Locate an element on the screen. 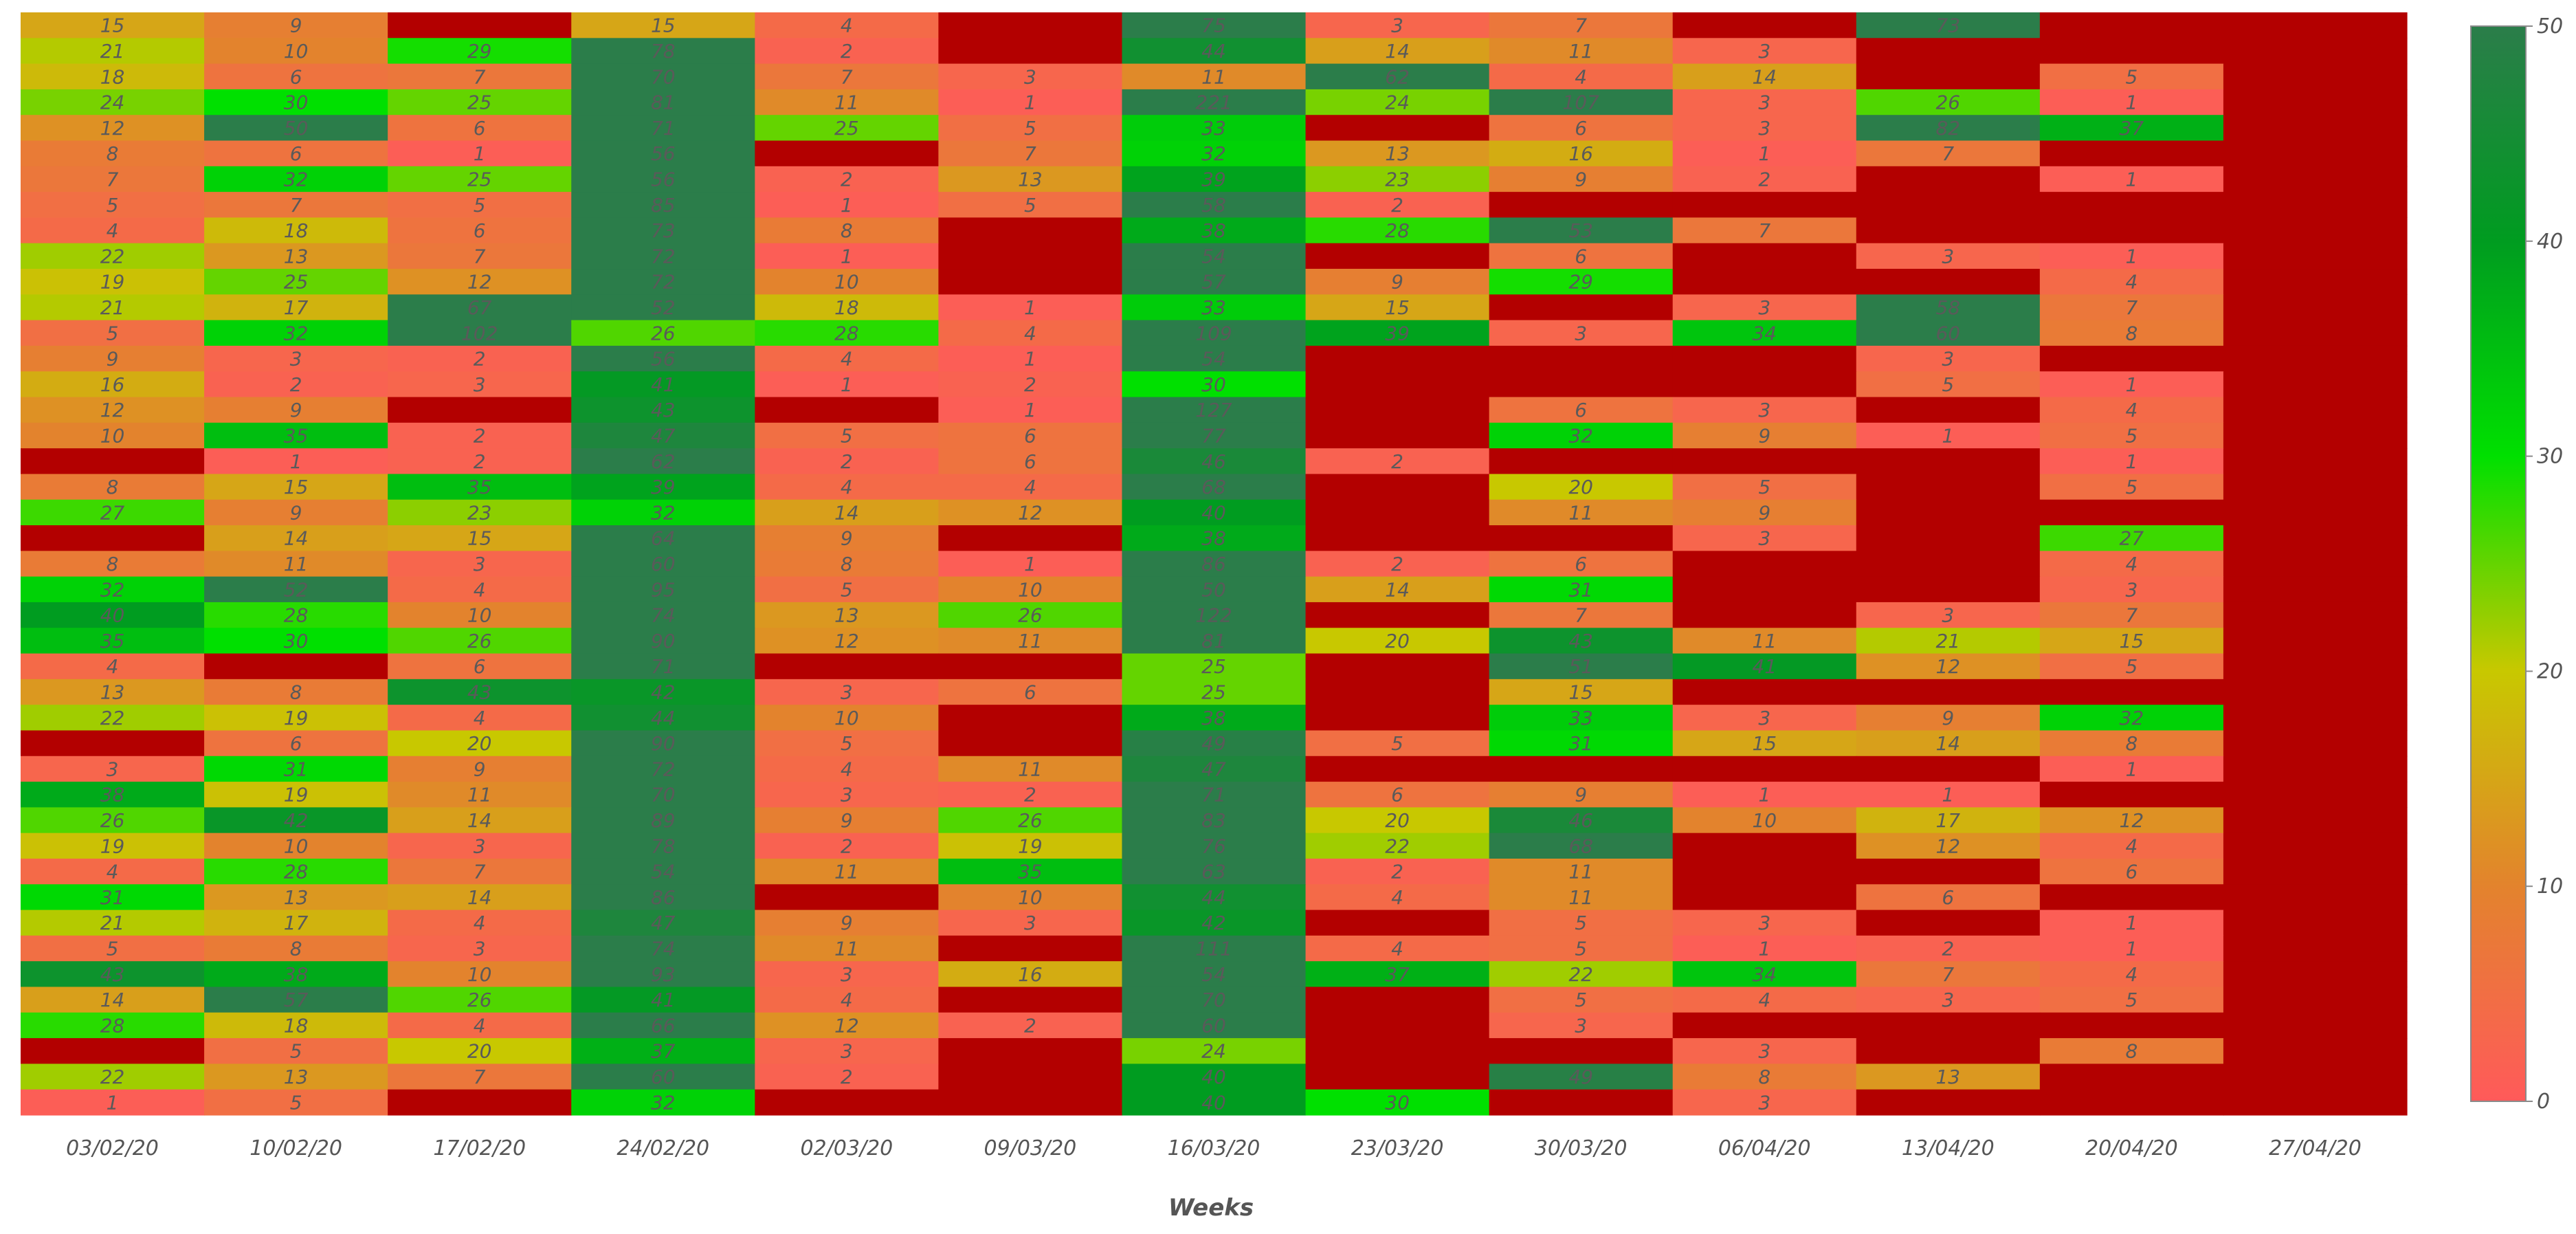 The image size is (2576, 1234). cell-value-label: 22 is located at coordinates (112, 718).